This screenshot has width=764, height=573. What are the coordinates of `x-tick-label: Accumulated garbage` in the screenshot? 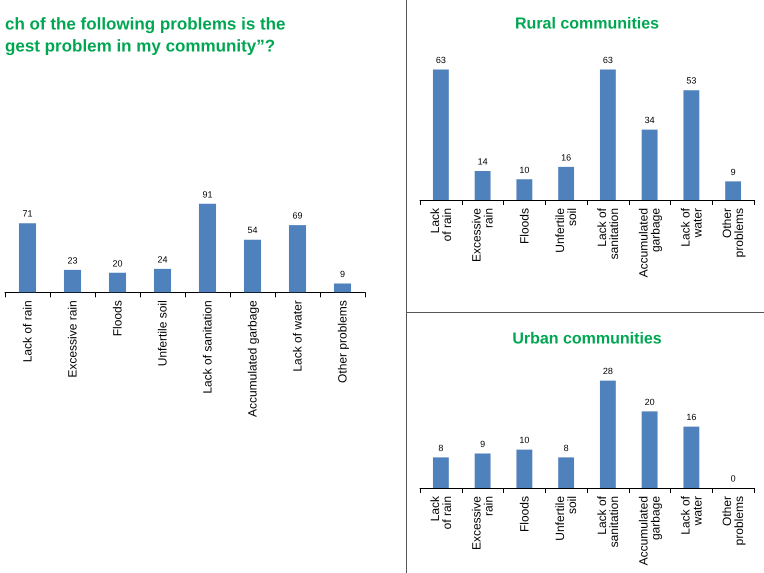 It's located at (253, 359).